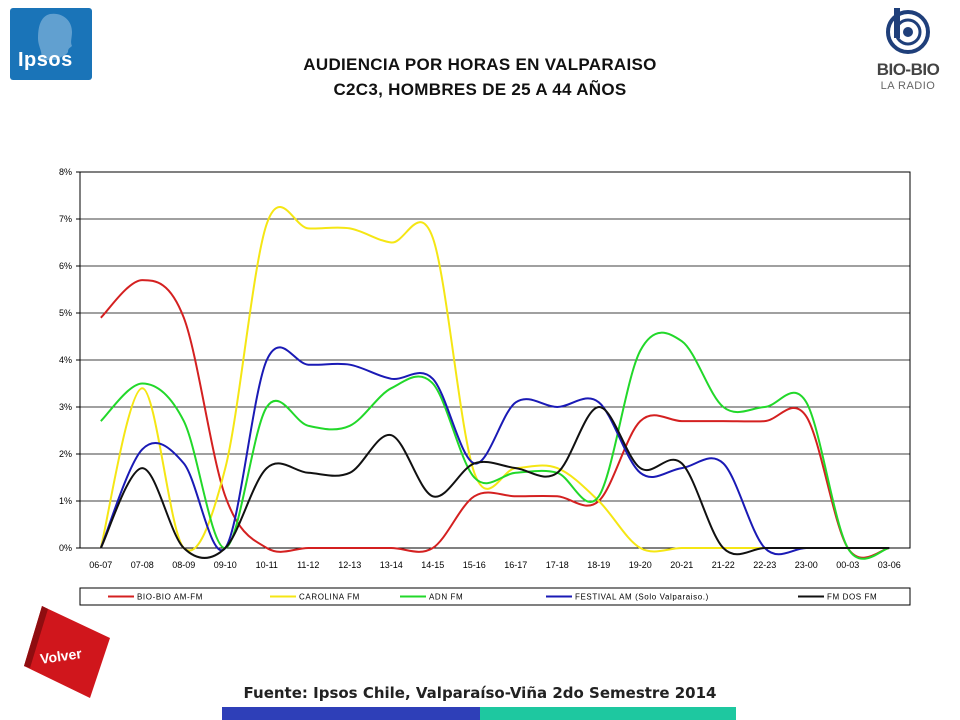 The image size is (960, 720). Describe the element at coordinates (65, 548) in the screenshot. I see `y-tick-label: 0%` at that location.